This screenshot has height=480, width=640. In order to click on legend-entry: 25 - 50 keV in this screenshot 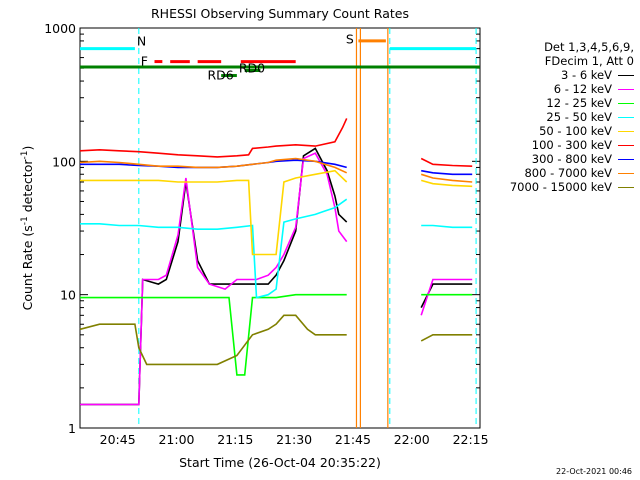, I will do `click(590, 117)`.